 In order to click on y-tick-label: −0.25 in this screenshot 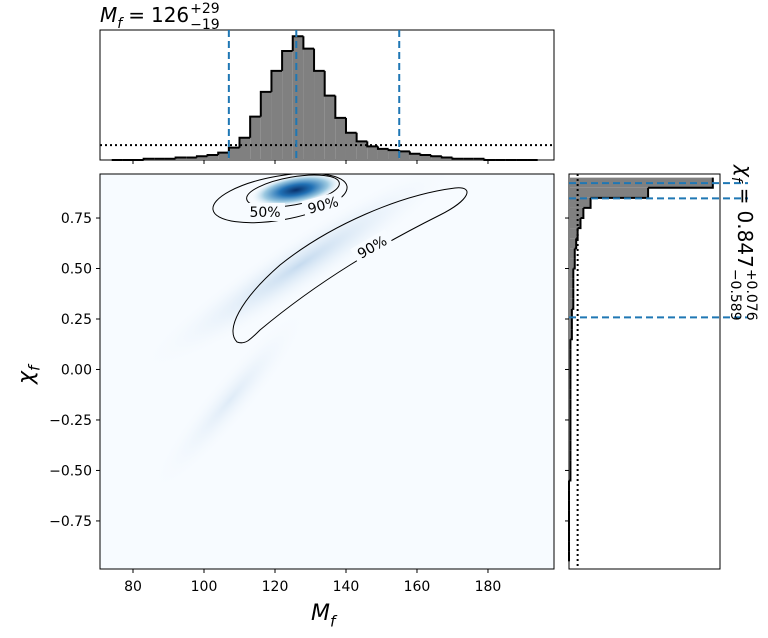, I will do `click(70, 421)`.